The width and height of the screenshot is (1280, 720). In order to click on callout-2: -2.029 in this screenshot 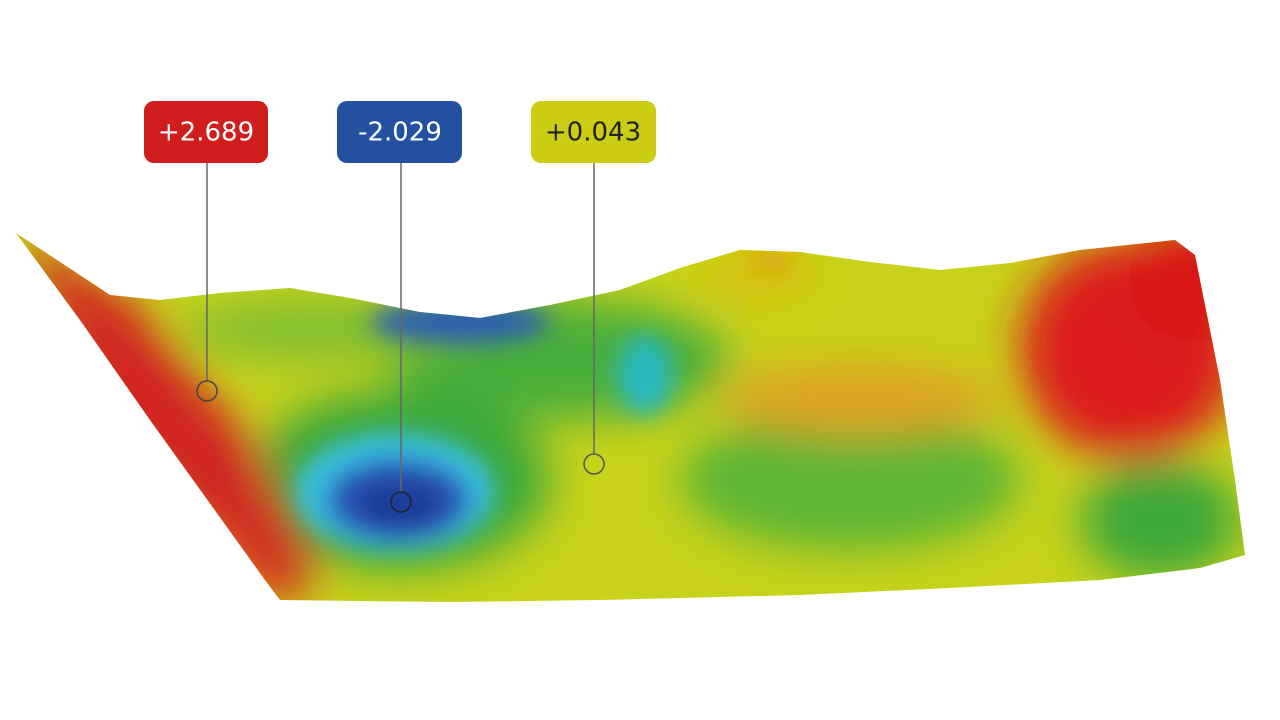, I will do `click(399, 307)`.